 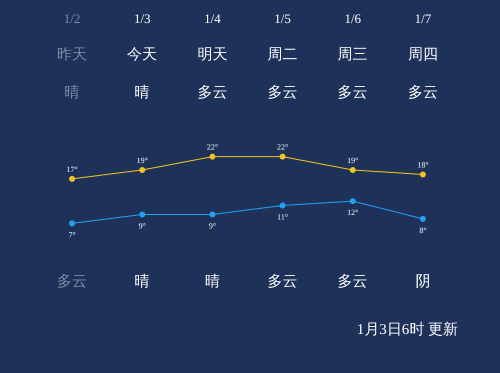 I want to click on text: 阴, so click(x=423, y=282).